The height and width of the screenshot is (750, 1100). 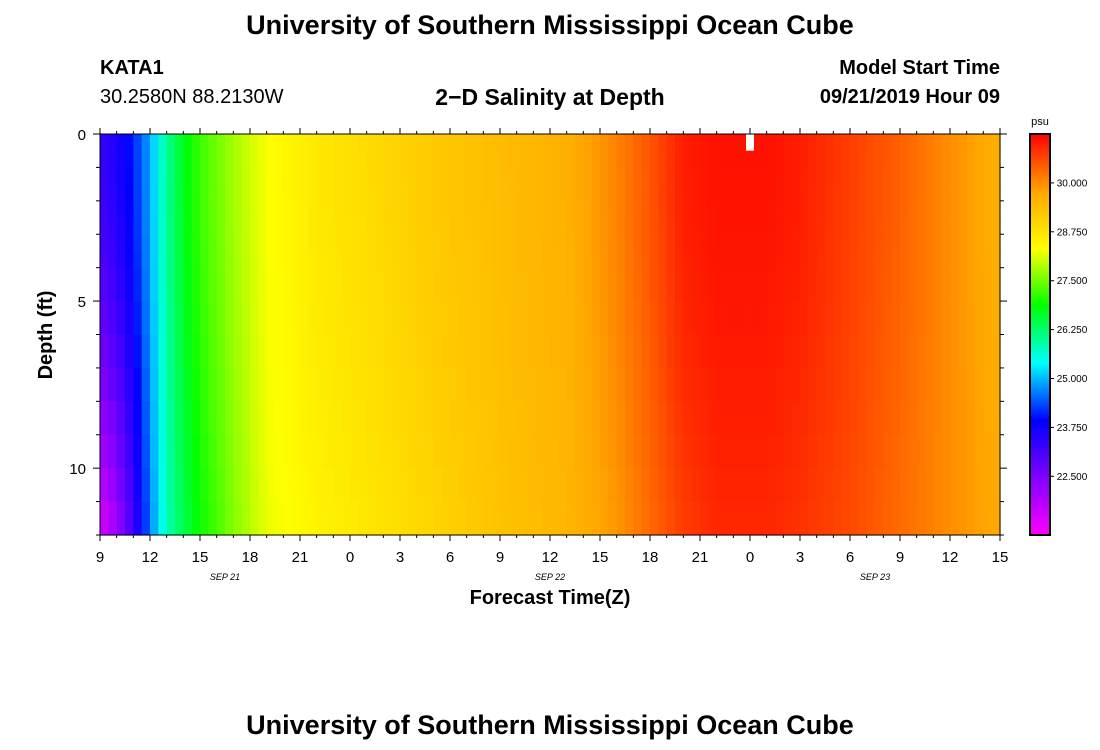 What do you see at coordinates (1000, 557) in the screenshot?
I see `x-tick-label: 15` at bounding box center [1000, 557].